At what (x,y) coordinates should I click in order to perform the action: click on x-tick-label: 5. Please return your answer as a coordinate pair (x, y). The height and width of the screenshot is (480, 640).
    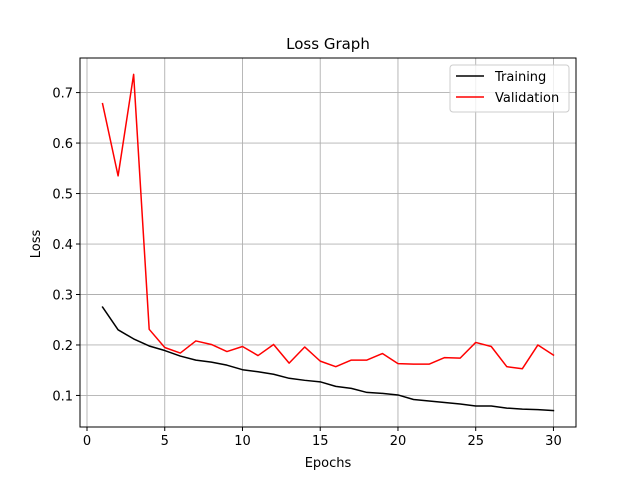
    Looking at the image, I should click on (165, 441).